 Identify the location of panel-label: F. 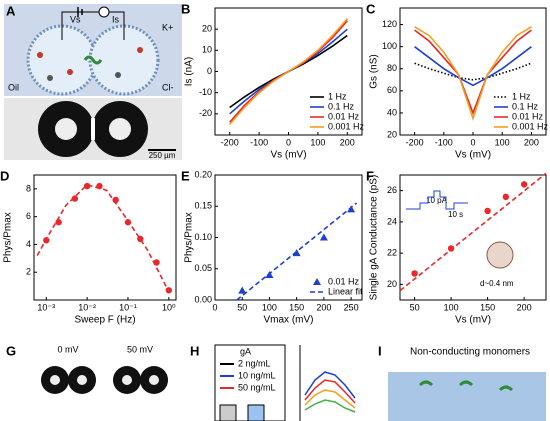
(370, 175).